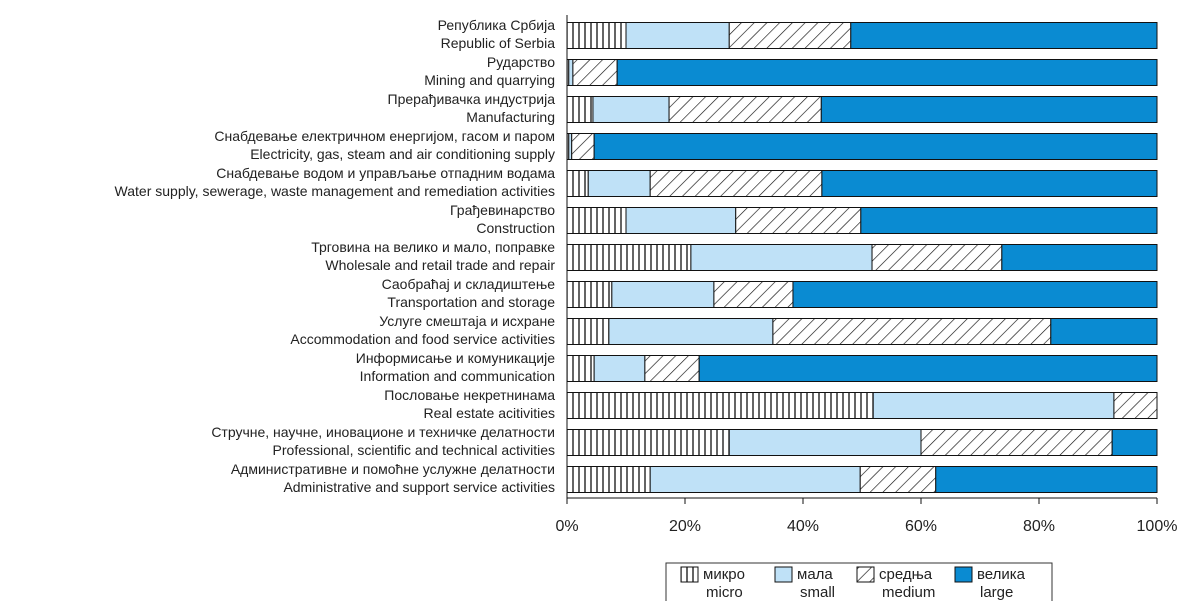  I want to click on legend-label: мала, so click(815, 574).